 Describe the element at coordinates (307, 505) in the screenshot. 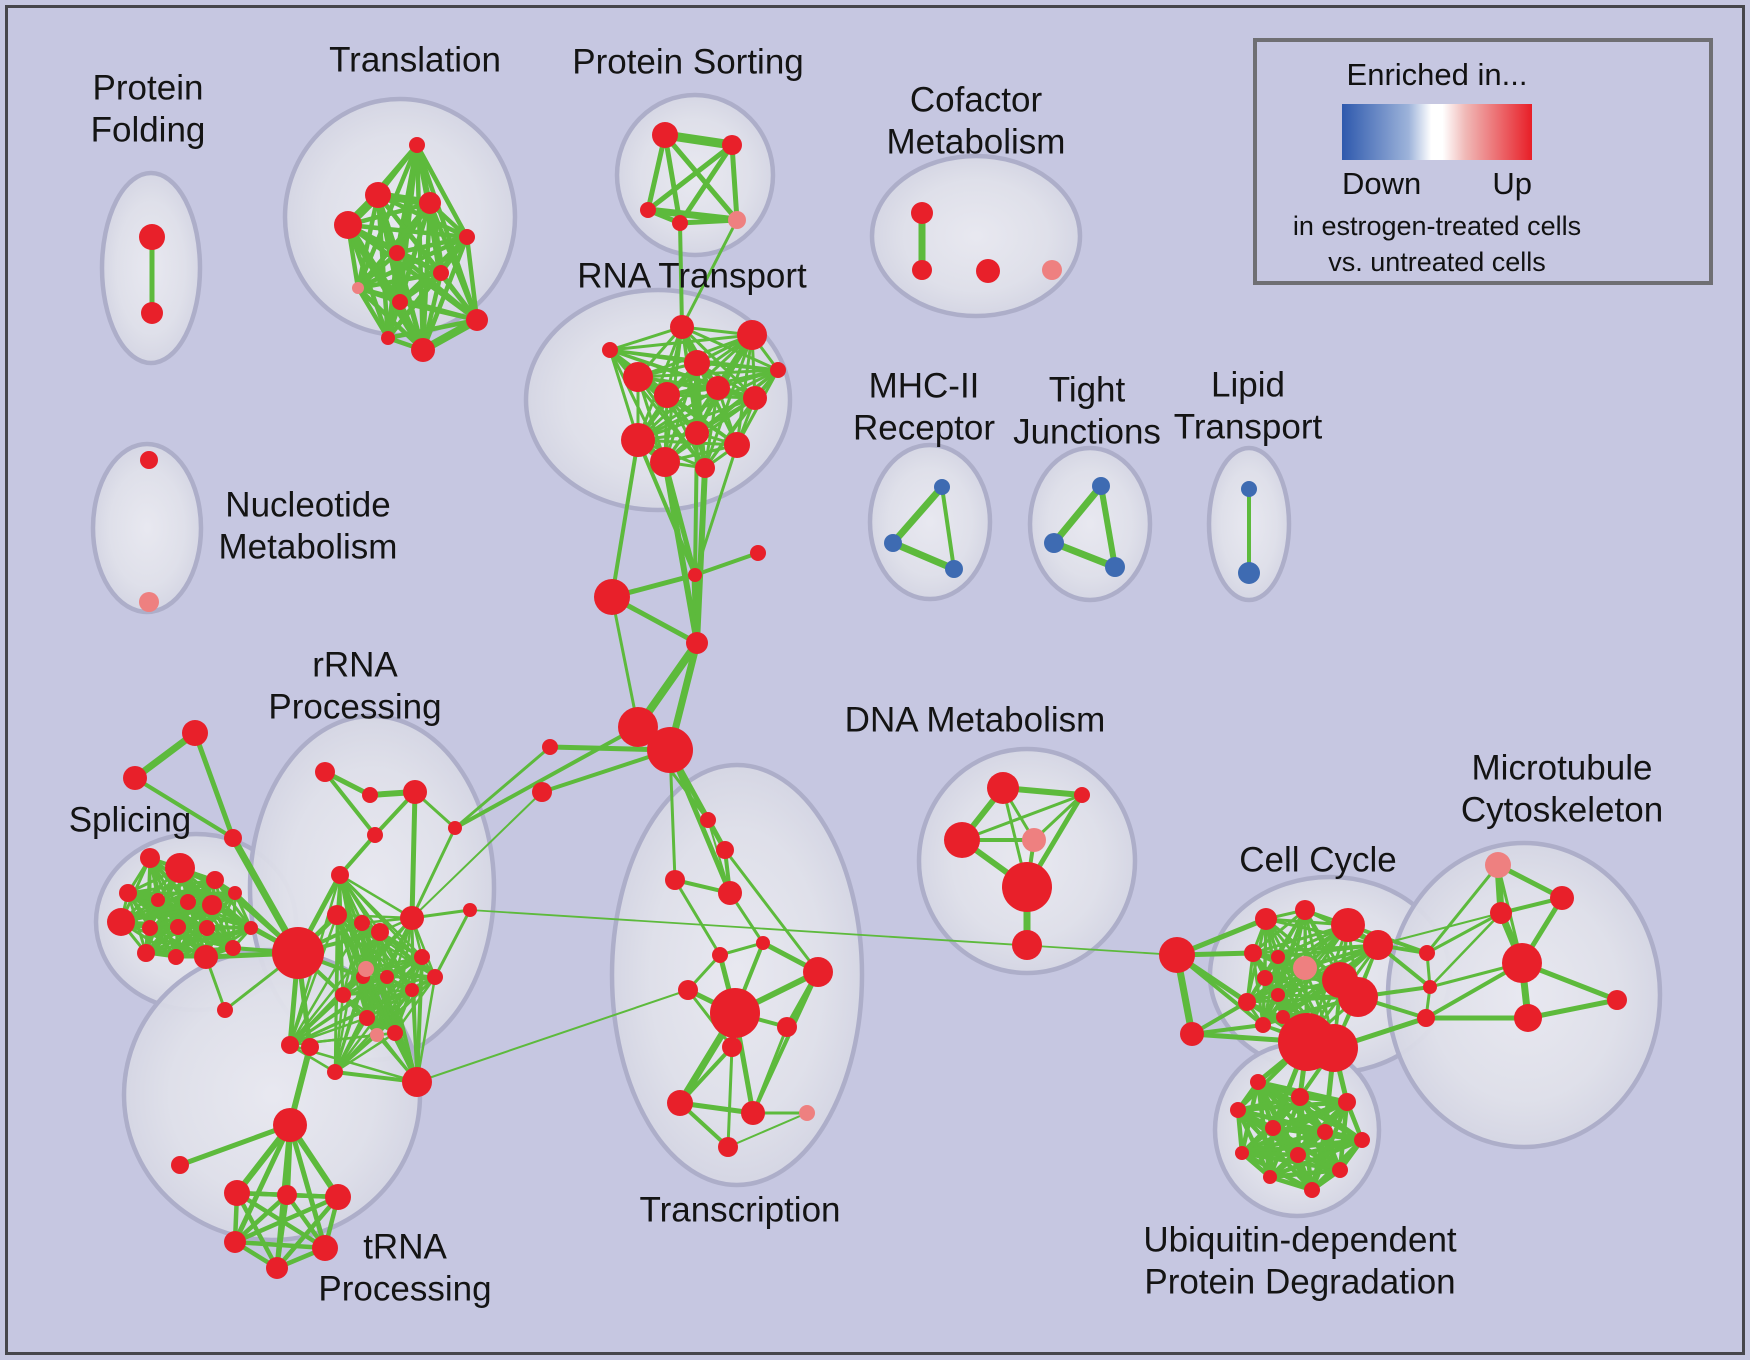

I see `cluster-label-nucleotide-metabolism-line1: Nucleotide` at that location.